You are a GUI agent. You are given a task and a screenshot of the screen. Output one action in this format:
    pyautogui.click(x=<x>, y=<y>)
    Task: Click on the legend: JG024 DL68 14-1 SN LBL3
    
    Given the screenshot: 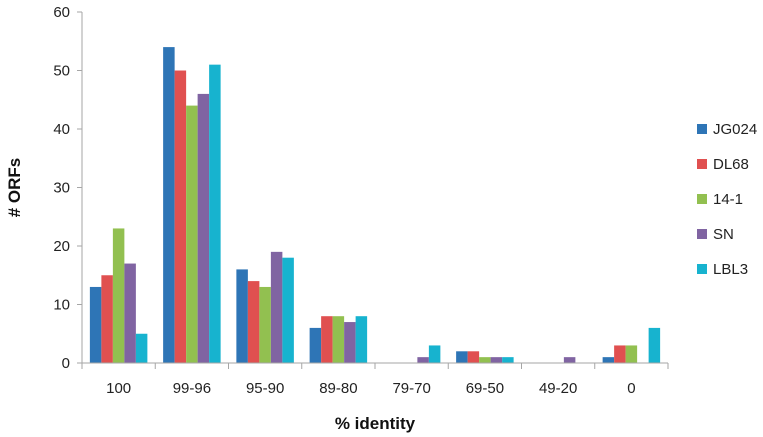 What is the action you would take?
    pyautogui.click(x=727, y=199)
    